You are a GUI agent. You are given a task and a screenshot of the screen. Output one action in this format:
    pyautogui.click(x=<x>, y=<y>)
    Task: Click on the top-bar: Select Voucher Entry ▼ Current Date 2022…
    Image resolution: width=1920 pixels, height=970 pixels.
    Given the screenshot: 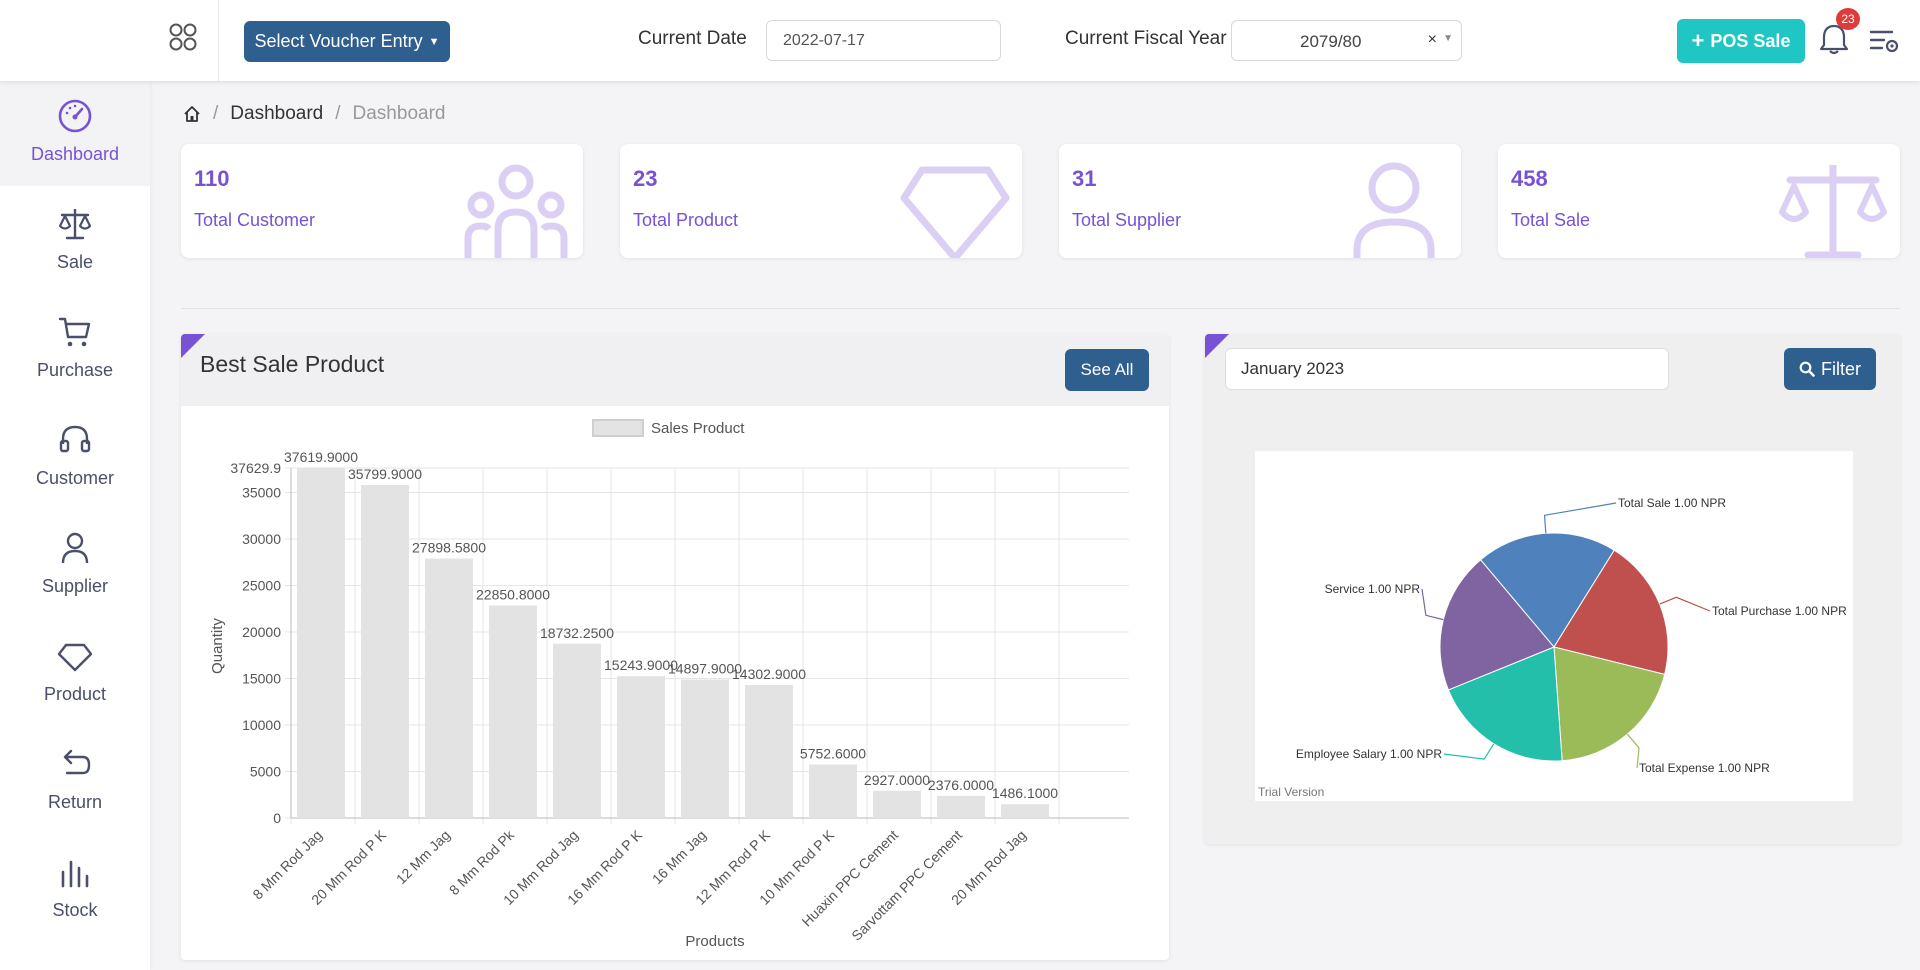 What is the action you would take?
    pyautogui.click(x=960, y=40)
    